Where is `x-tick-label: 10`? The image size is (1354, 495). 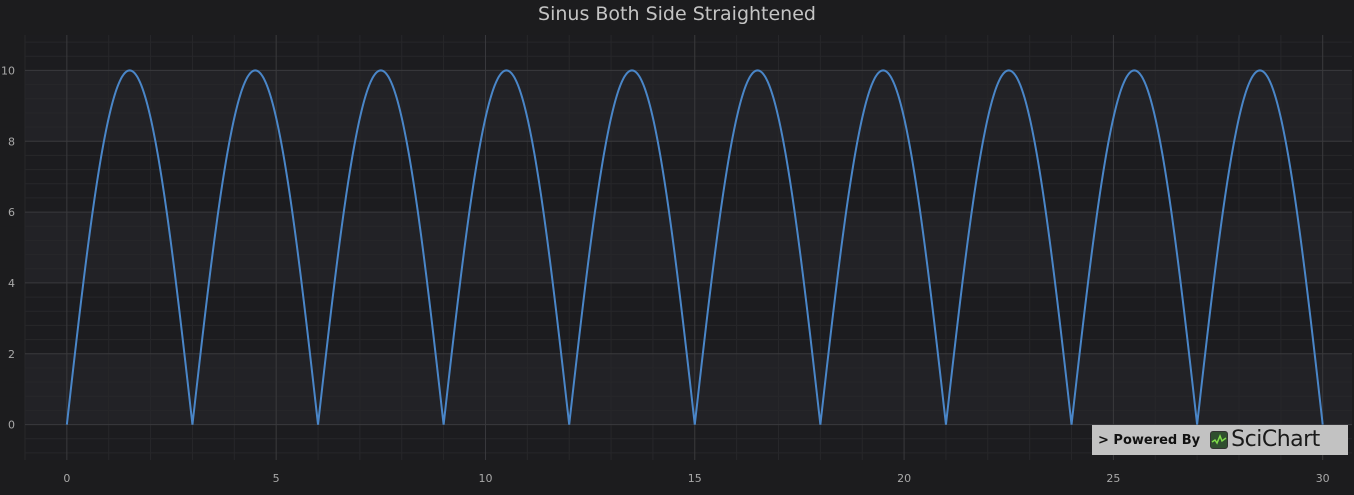 x-tick-label: 10 is located at coordinates (485, 478).